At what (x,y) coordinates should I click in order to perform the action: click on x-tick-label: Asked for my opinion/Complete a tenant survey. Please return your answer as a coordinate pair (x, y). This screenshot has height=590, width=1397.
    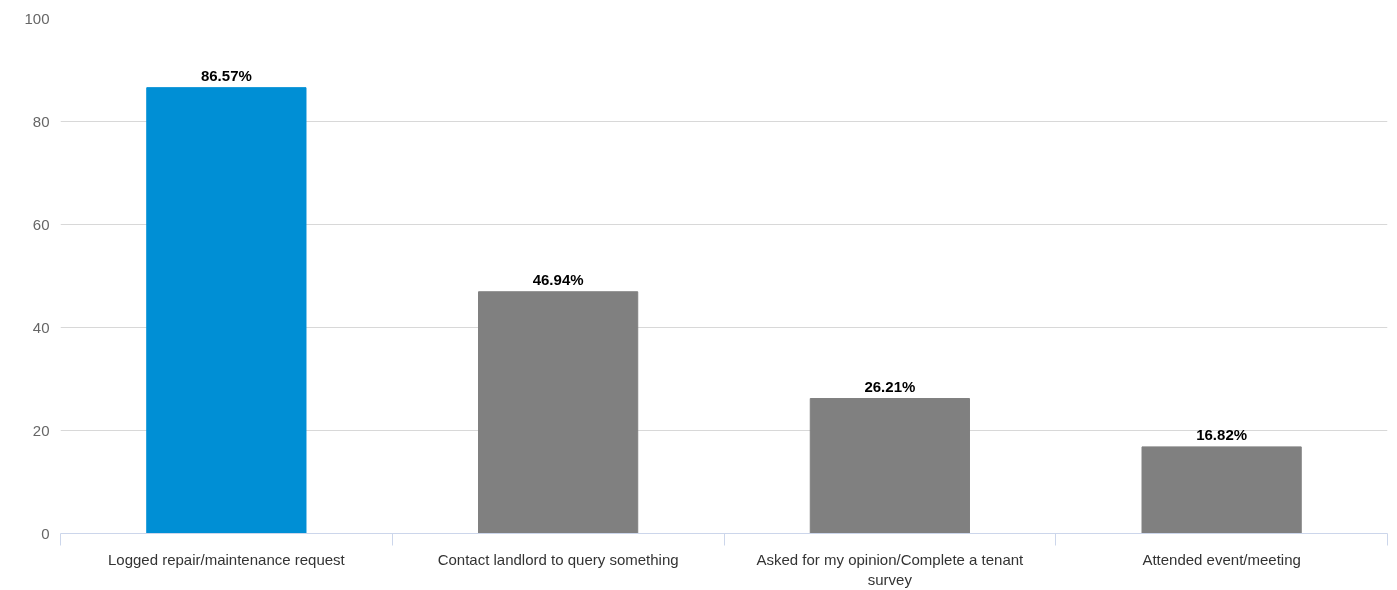
    Looking at the image, I should click on (890, 569).